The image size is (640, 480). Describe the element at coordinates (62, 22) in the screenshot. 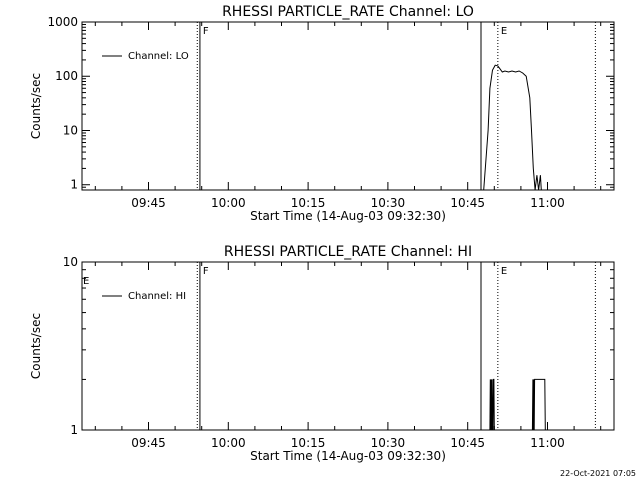

I see `y-tick-label: 1000` at that location.